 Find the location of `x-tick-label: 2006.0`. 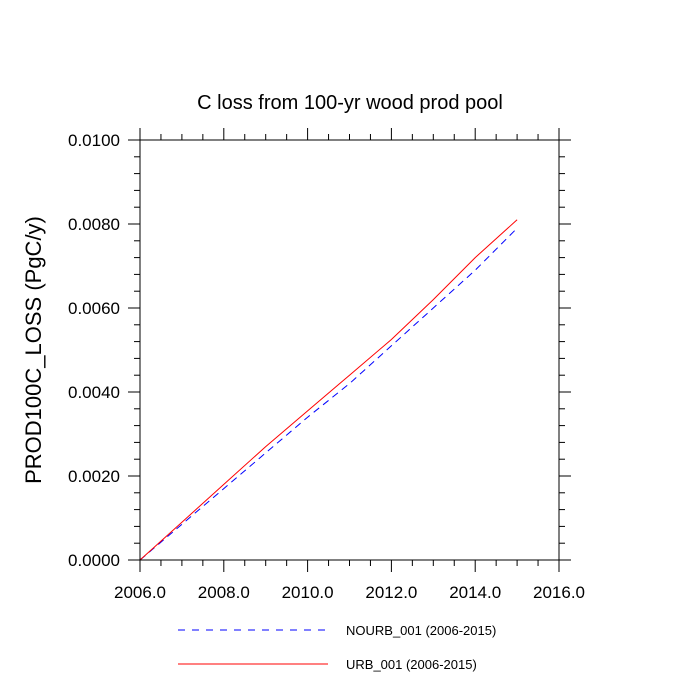

x-tick-label: 2006.0 is located at coordinates (140, 592).